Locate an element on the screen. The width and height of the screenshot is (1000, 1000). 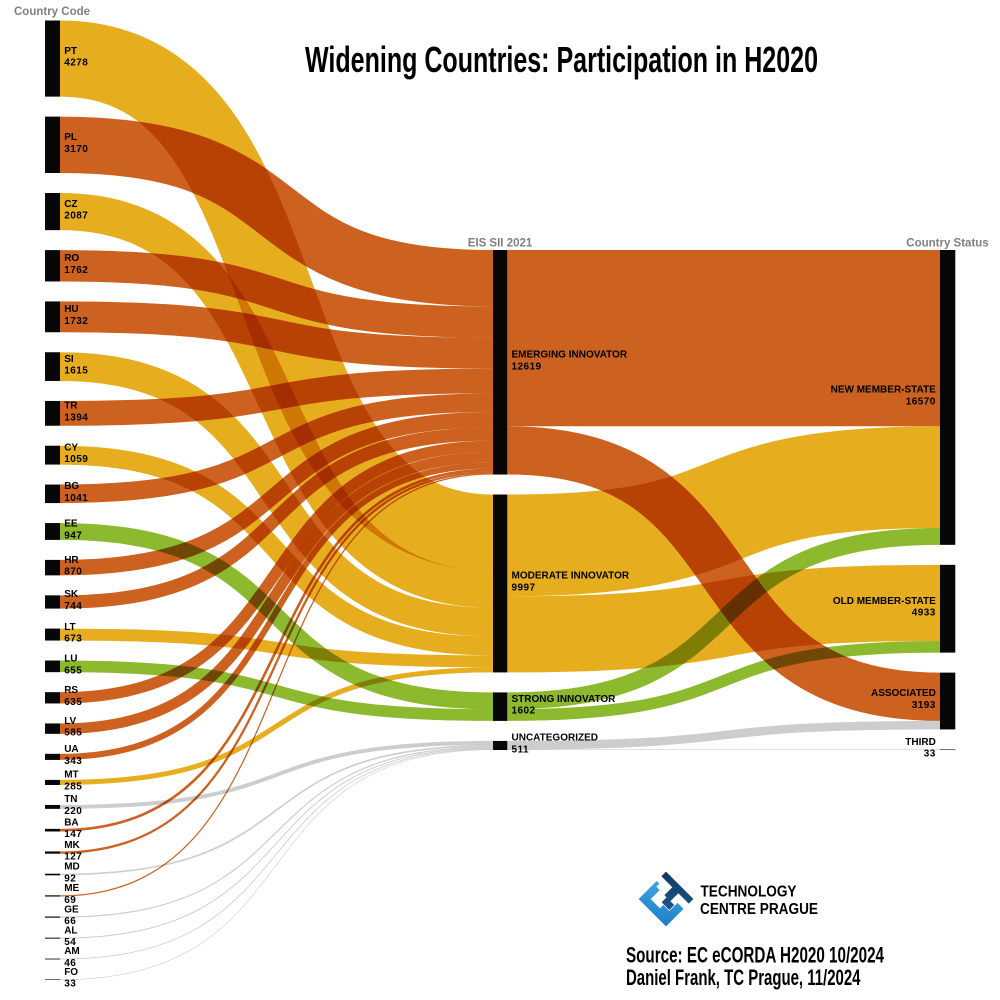
svg-text: MT is located at coordinates (71, 775).